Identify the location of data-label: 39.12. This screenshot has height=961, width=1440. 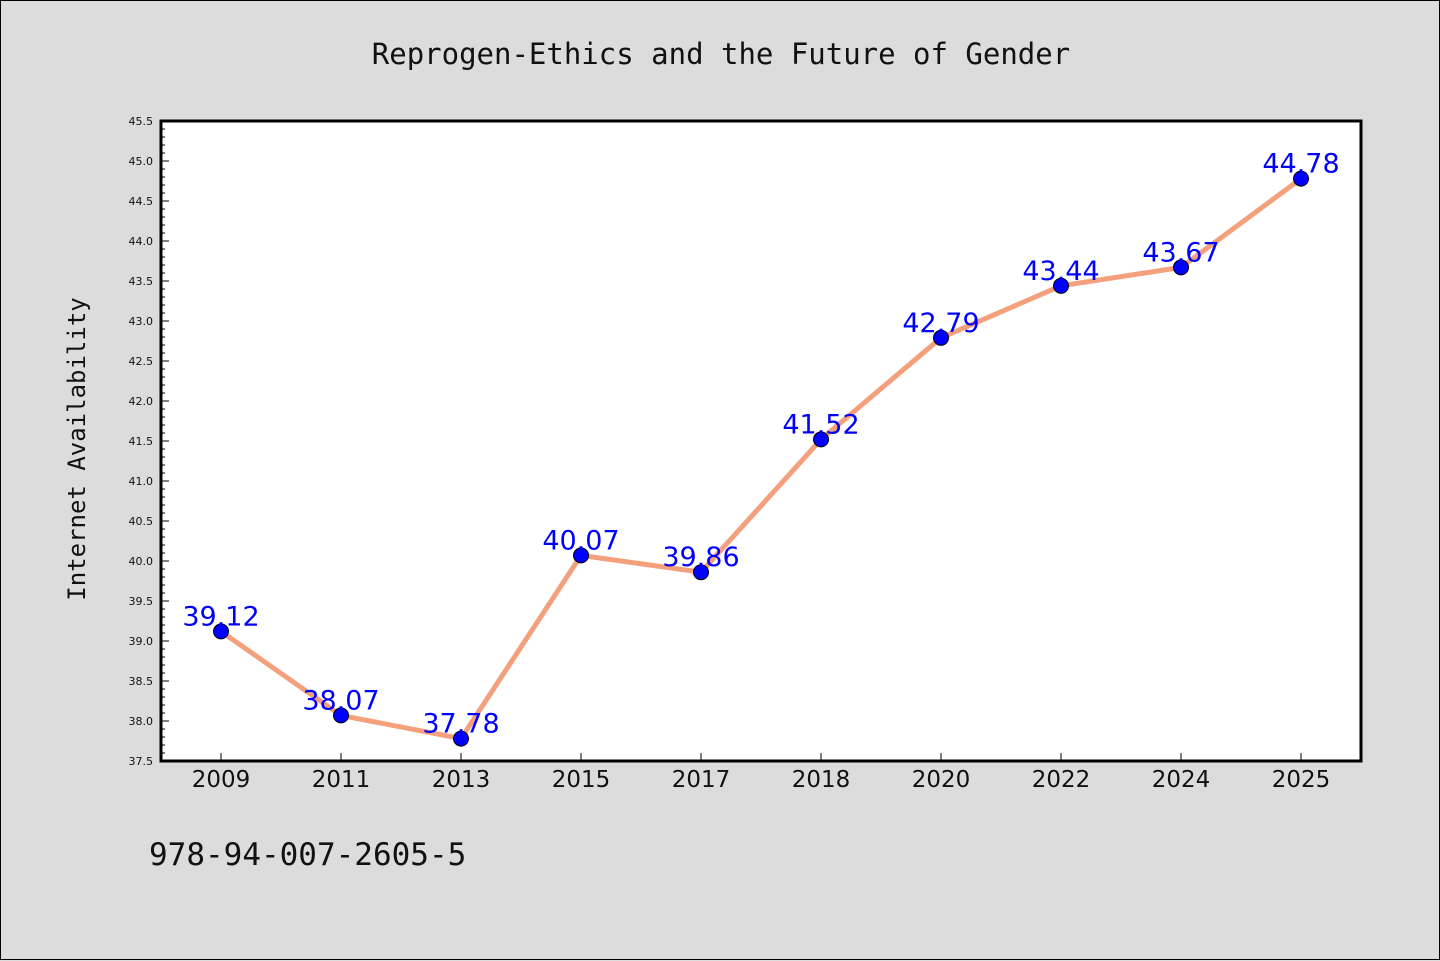
(220, 616).